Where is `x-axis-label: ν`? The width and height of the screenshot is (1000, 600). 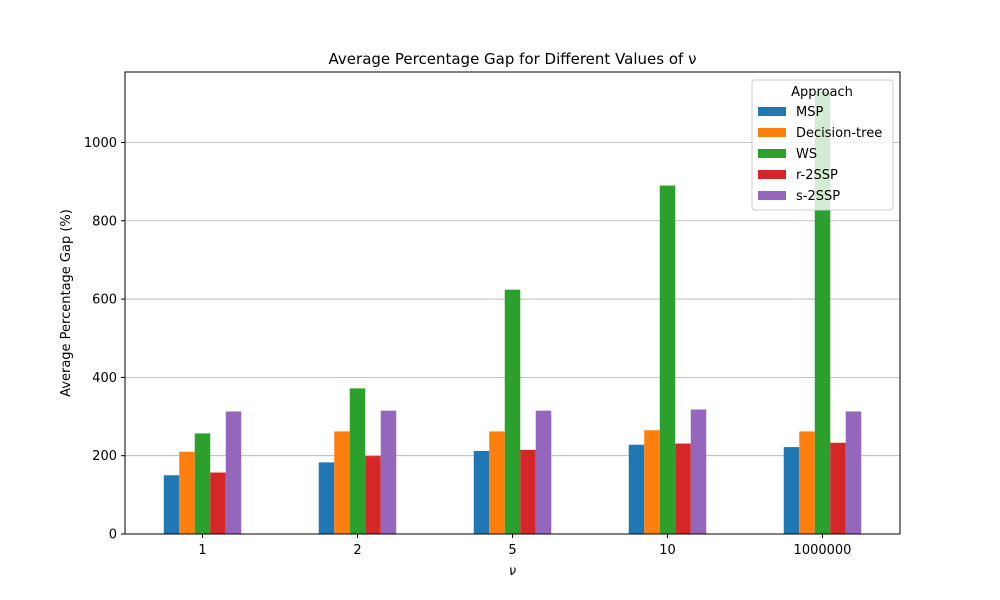 x-axis-label: ν is located at coordinates (512, 571).